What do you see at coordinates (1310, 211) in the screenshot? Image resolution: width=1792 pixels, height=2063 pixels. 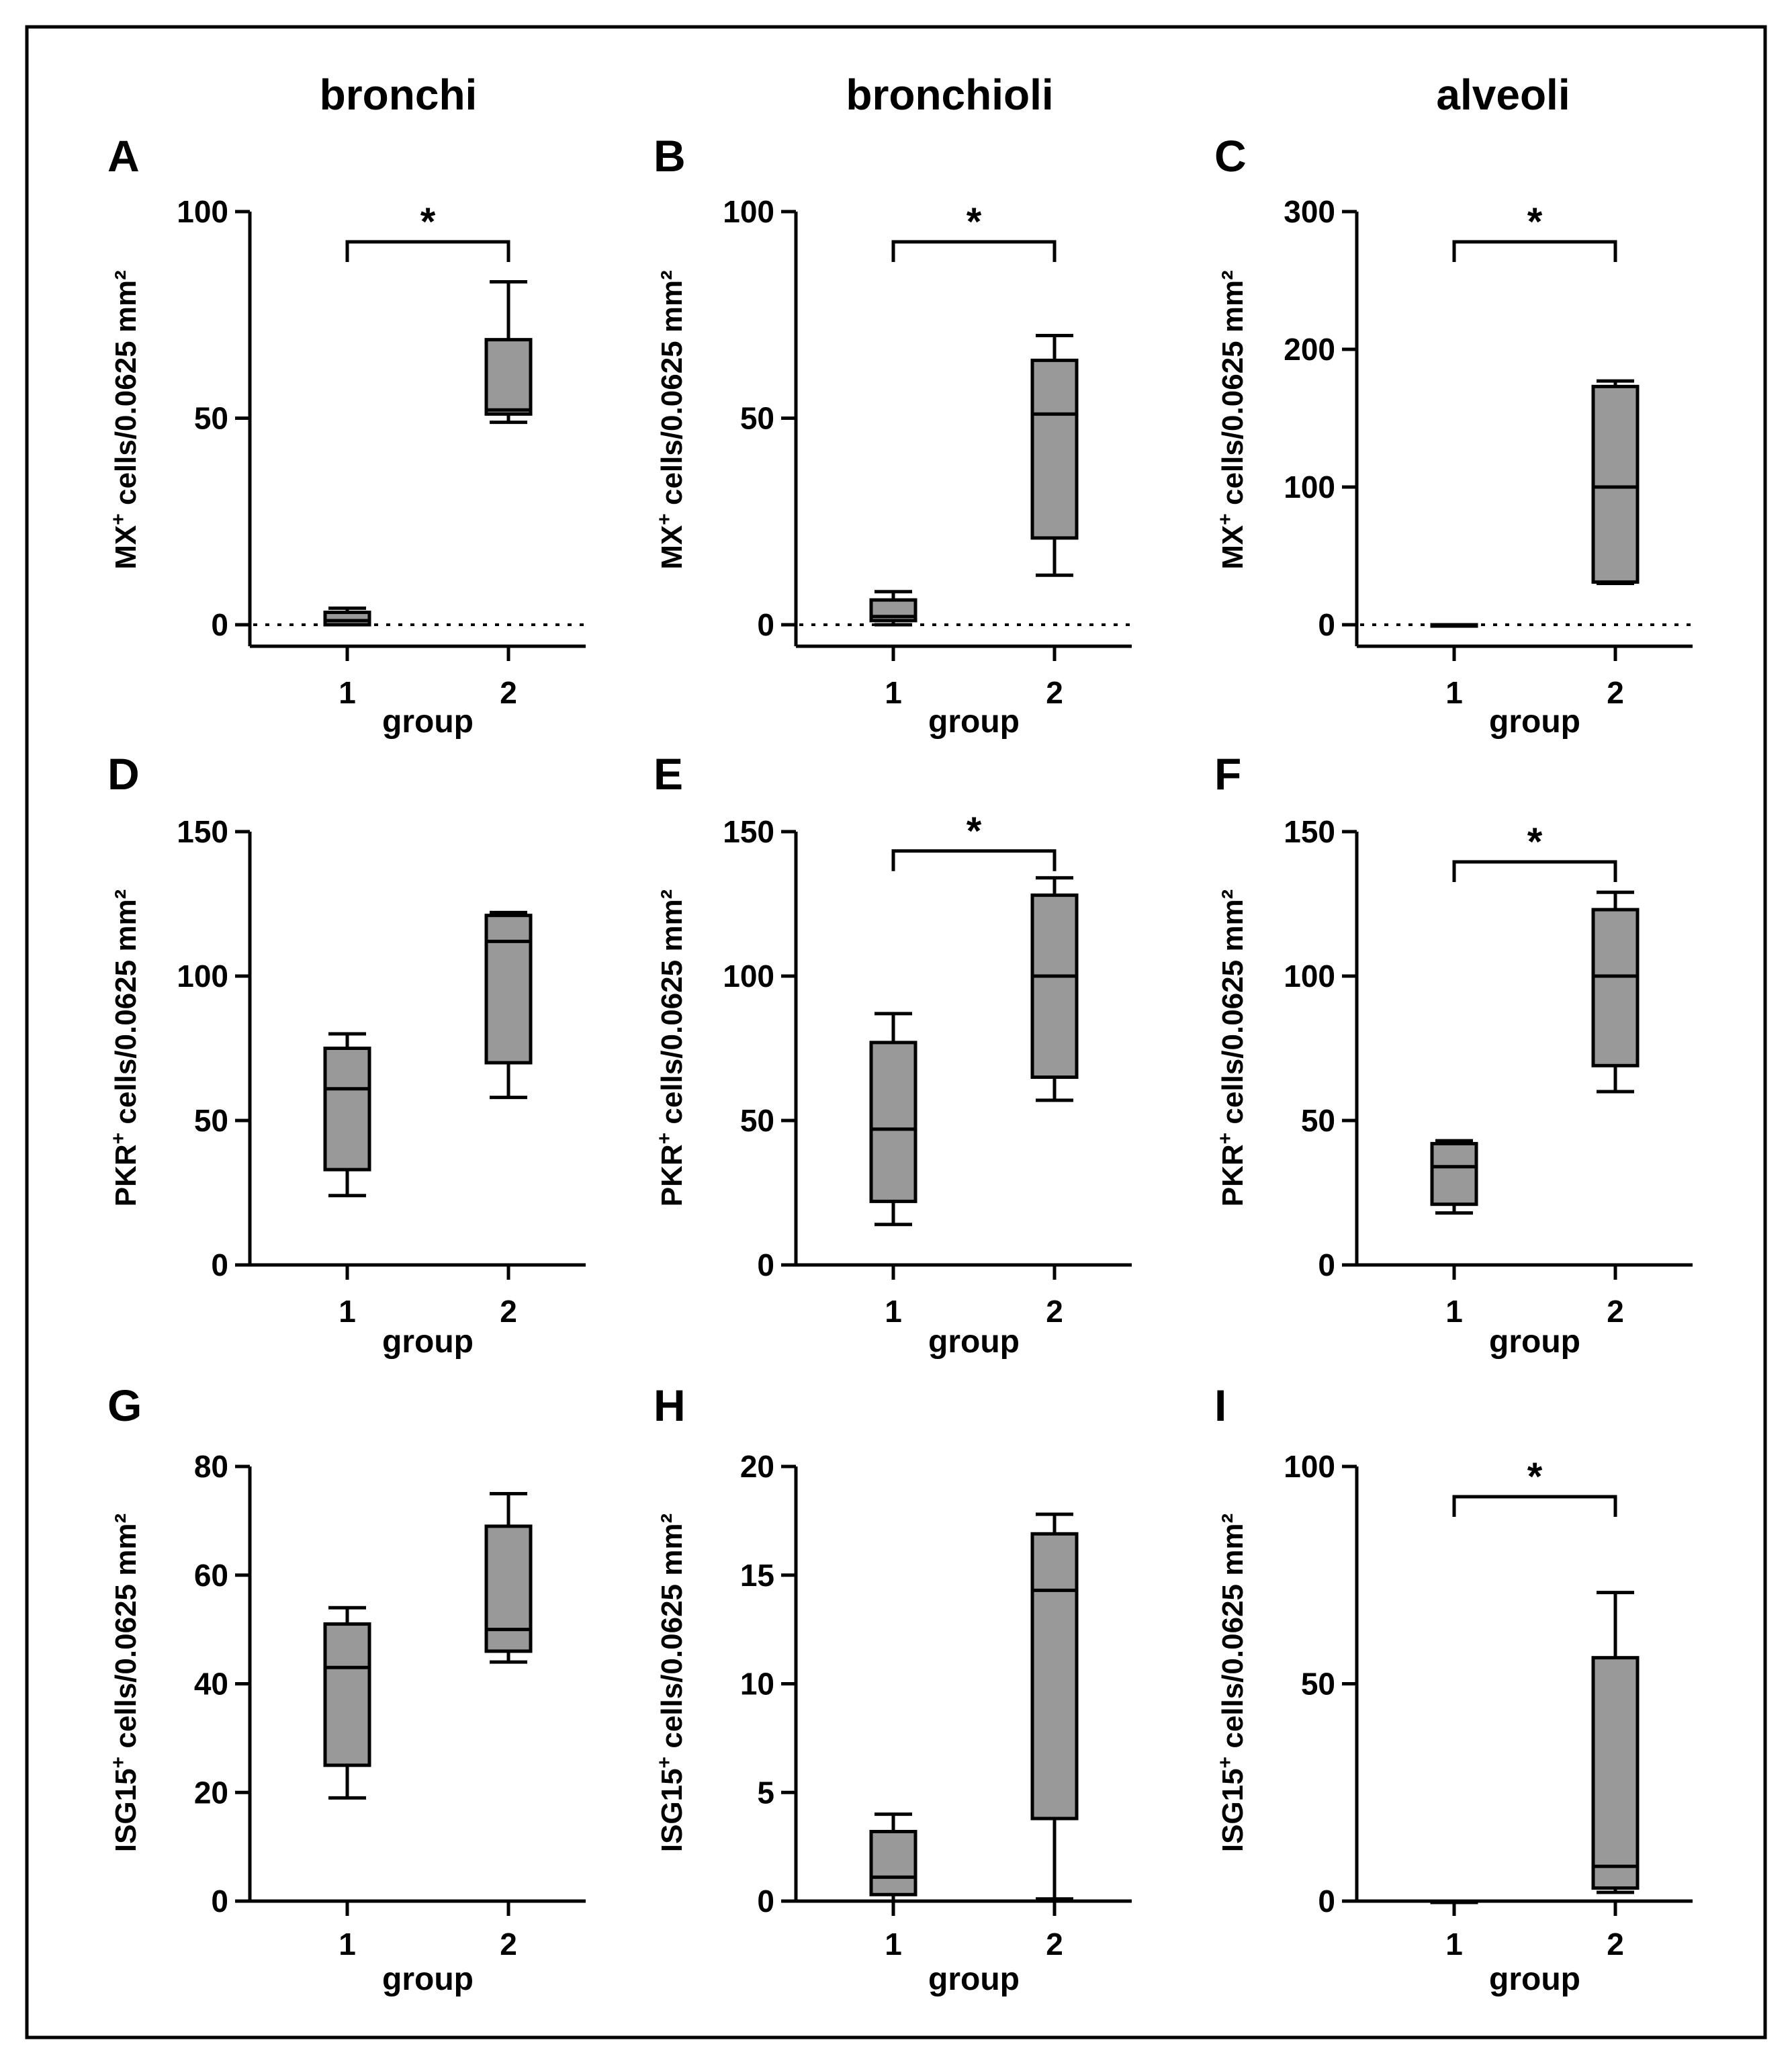 I see `y-tick-label: 300` at bounding box center [1310, 211].